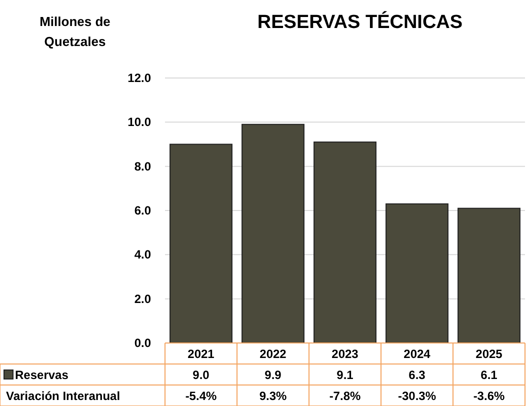  What do you see at coordinates (75, 31) in the screenshot?
I see `y-axis-title: Millones de Quetzales` at bounding box center [75, 31].